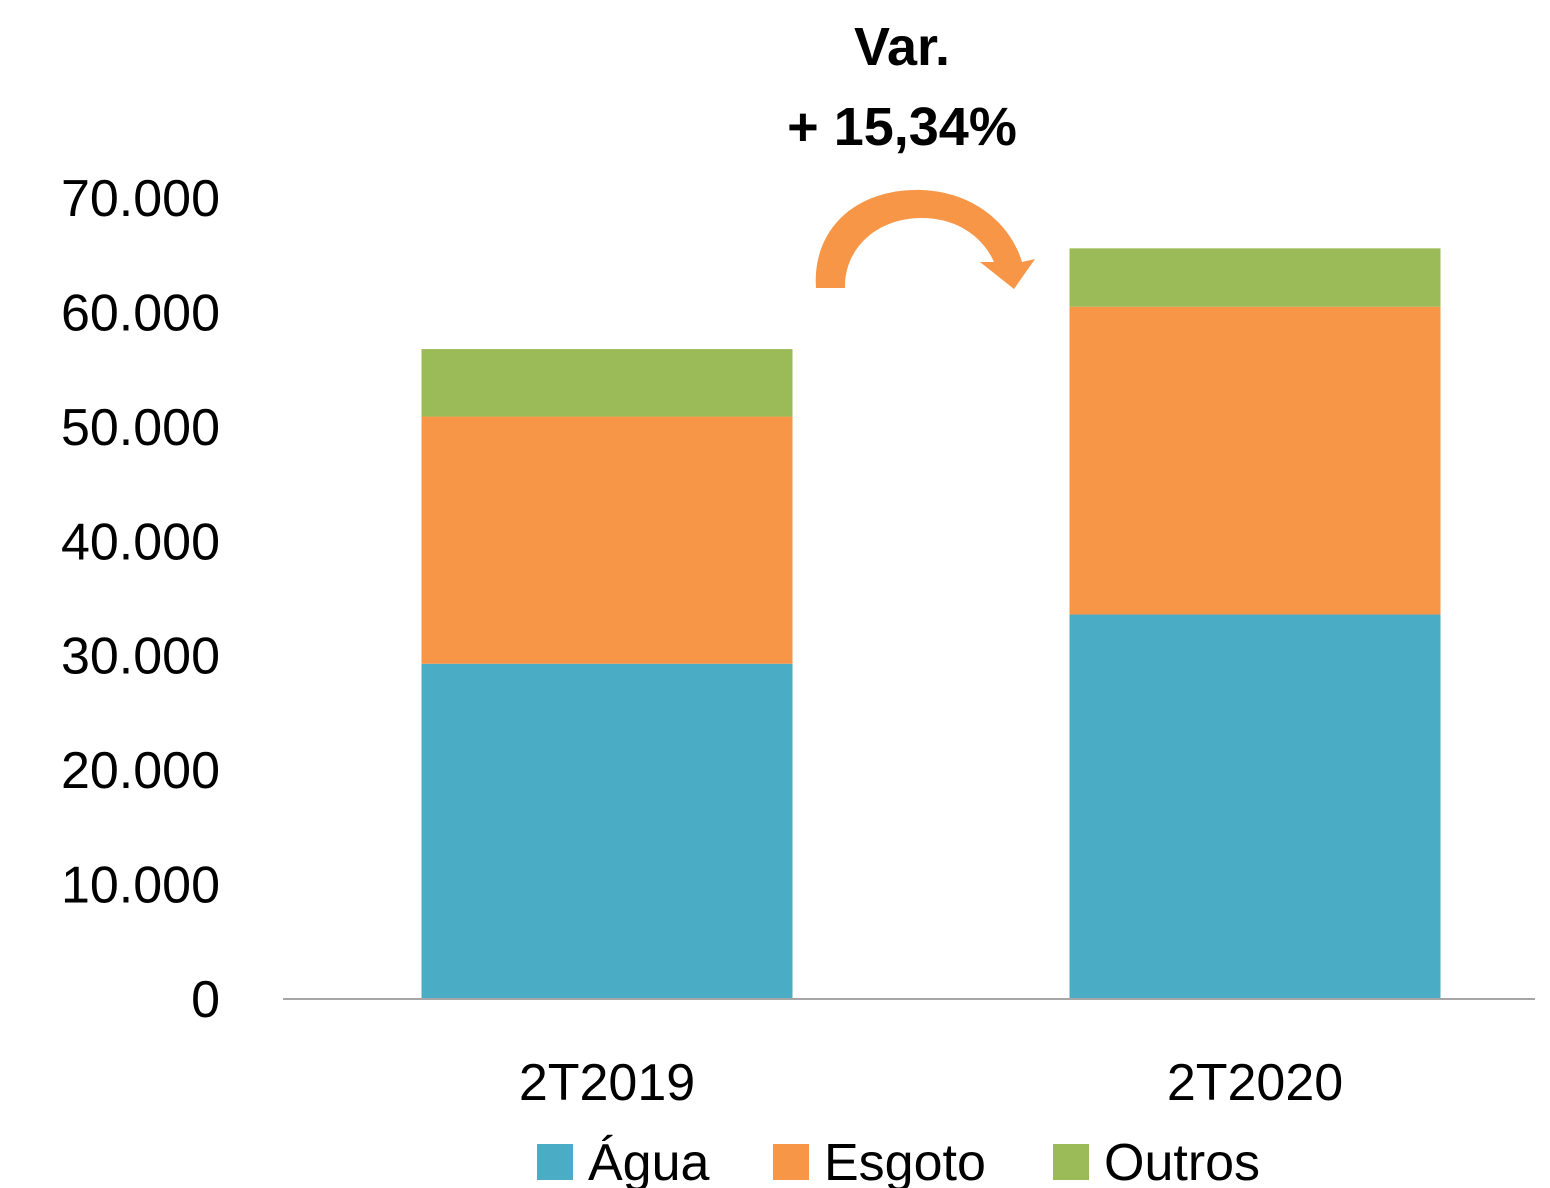 The width and height of the screenshot is (1550, 1188). I want to click on x-tick-label: 2T2020, so click(1255, 1083).